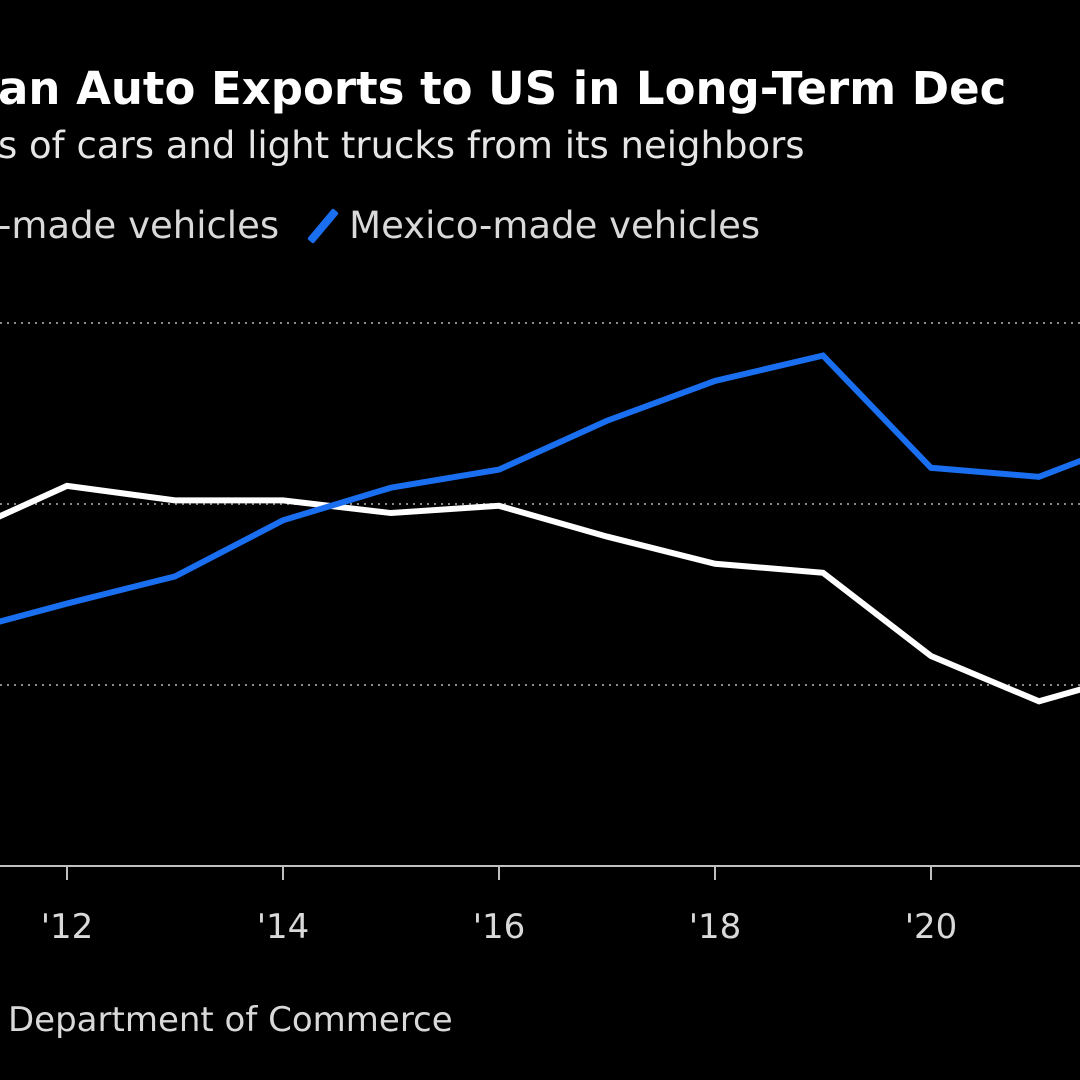 The width and height of the screenshot is (1080, 1080). What do you see at coordinates (499, 927) in the screenshot?
I see `x-tick-label: '16` at bounding box center [499, 927].